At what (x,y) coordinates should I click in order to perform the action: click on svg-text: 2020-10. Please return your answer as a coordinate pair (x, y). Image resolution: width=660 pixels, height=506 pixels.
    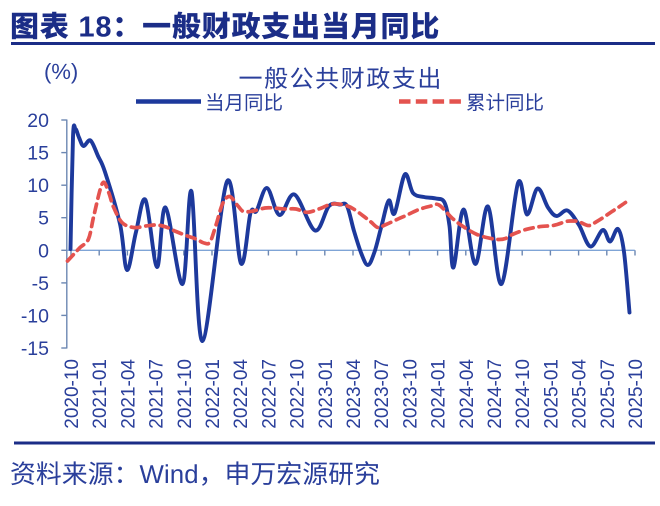
    Looking at the image, I should click on (72, 394).